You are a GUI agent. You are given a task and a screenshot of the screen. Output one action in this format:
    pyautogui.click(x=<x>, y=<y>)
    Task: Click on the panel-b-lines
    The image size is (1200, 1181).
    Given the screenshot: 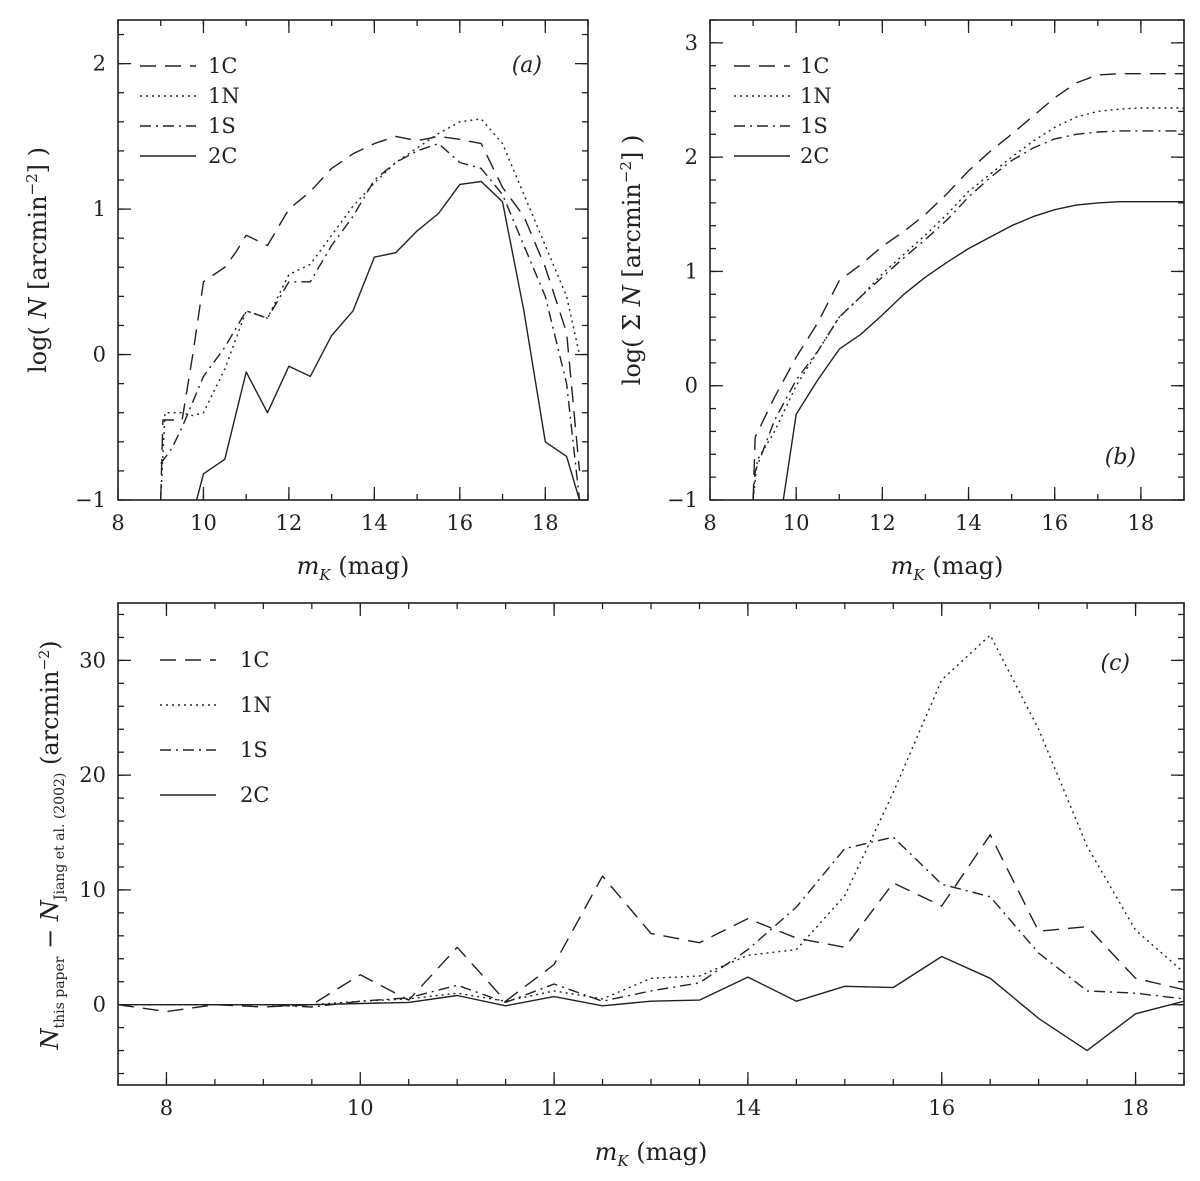 What is the action you would take?
    pyautogui.click(x=968, y=286)
    